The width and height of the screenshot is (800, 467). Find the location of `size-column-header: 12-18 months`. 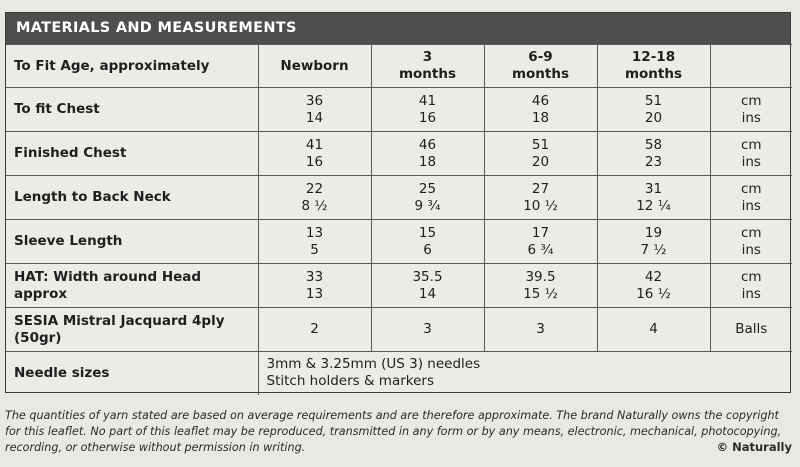

size-column-header: 12-18 months is located at coordinates (653, 66).